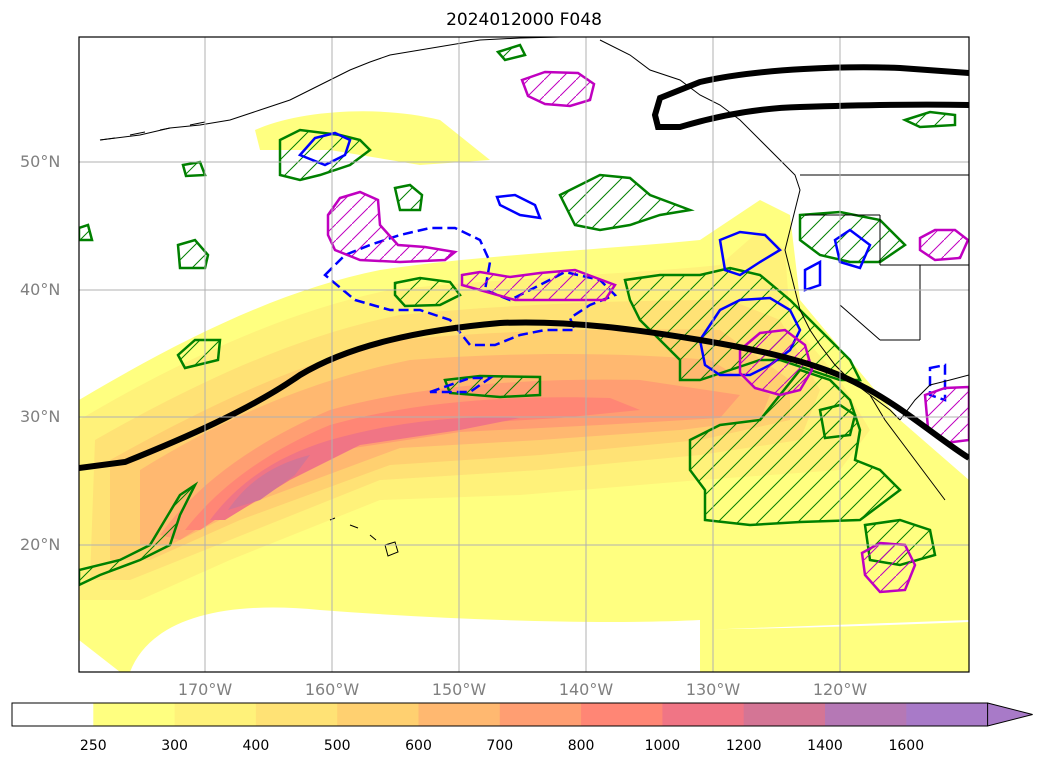 This screenshot has width=1047, height=765. What do you see at coordinates (415, 639) in the screenshot?
I see `ivt-white-pocket` at bounding box center [415, 639].